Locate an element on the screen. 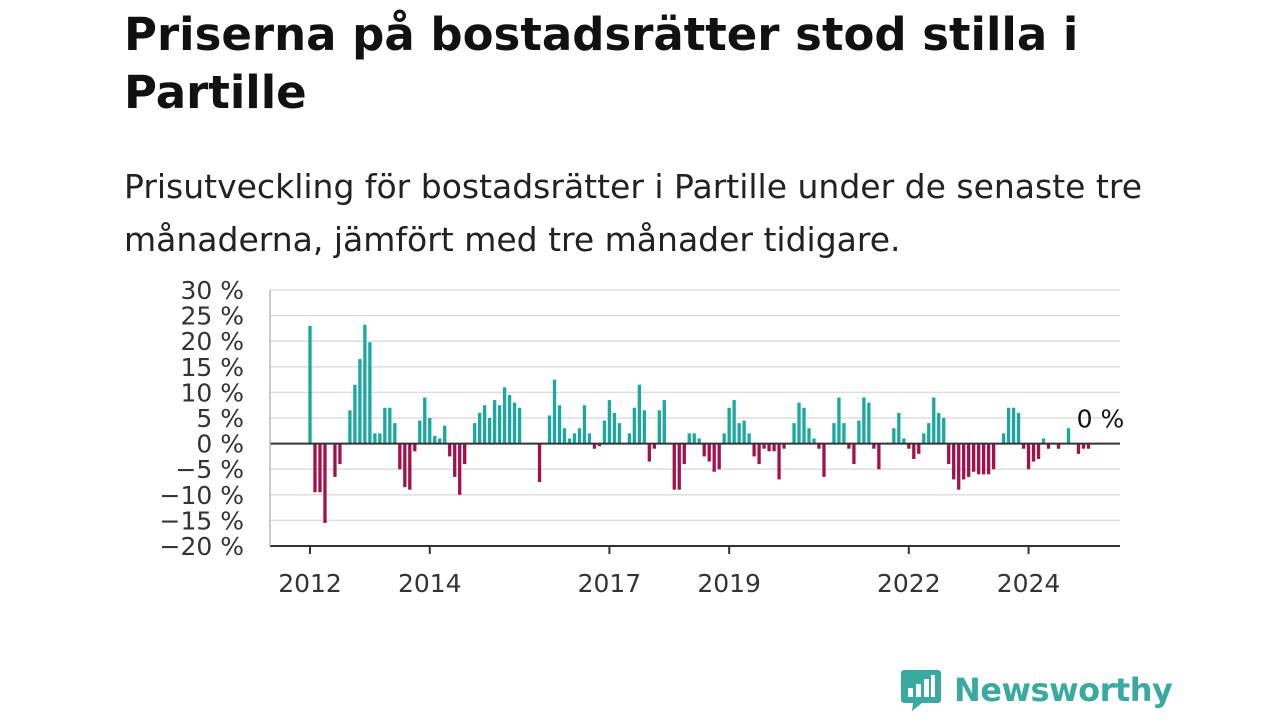 The image size is (1280, 720). newsworthy-logo: Newsworthy is located at coordinates (1036, 690).